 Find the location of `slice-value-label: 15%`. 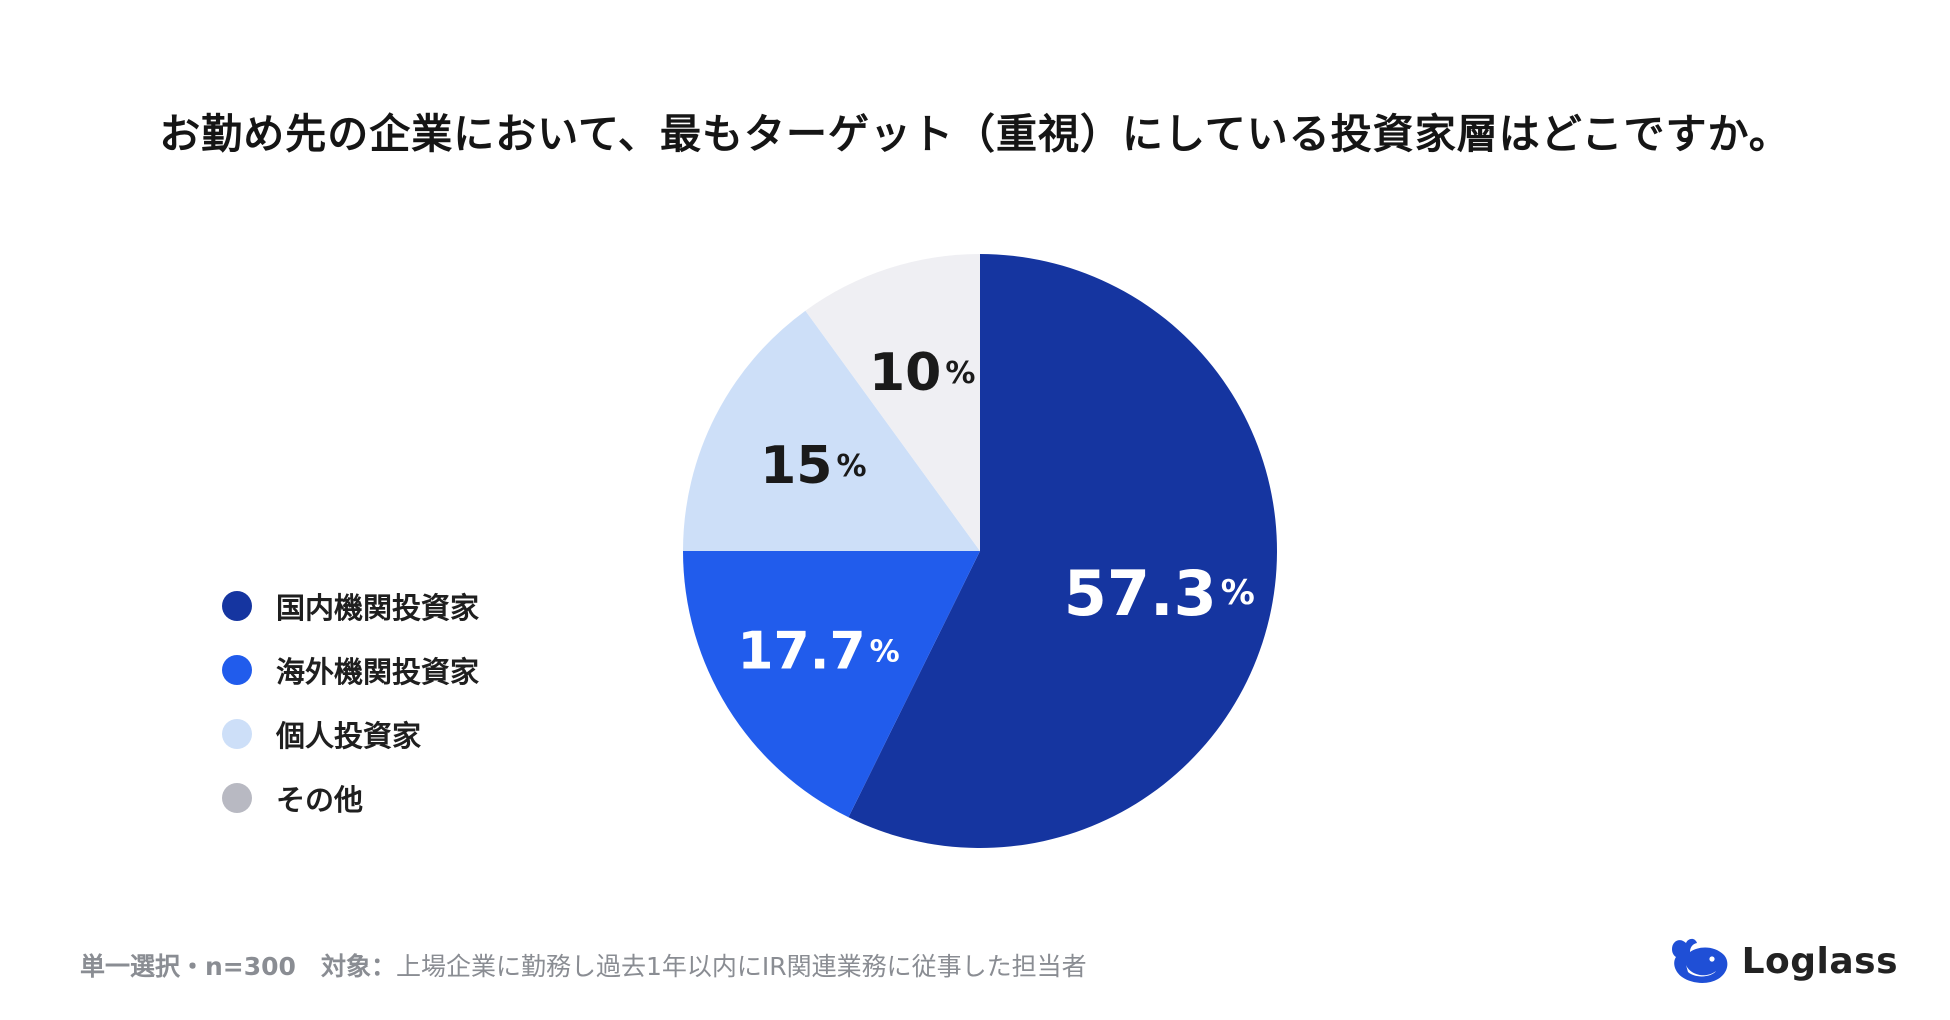

slice-value-label: 15% is located at coordinates (813, 466).